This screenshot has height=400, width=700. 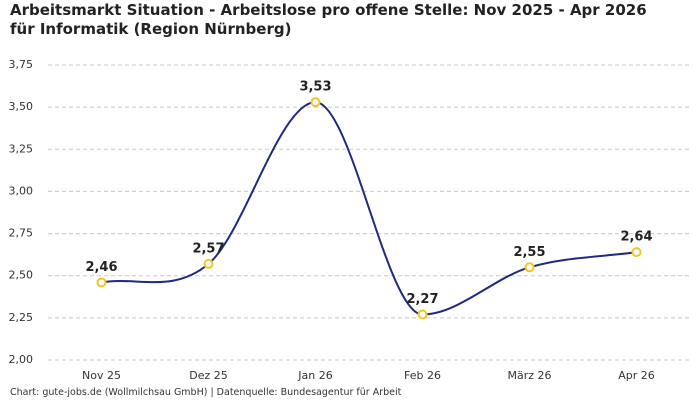 I want to click on y-tick-label: 3,00, so click(x=21, y=190).